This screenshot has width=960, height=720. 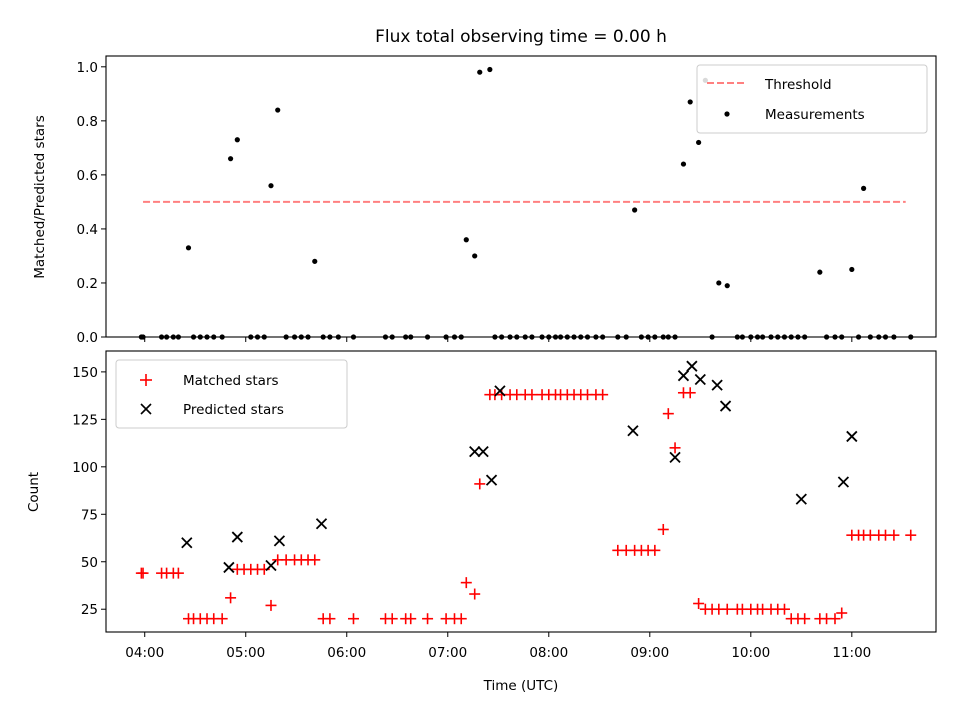 I want to click on top-legend: Threshold Measurements, so click(x=812, y=99).